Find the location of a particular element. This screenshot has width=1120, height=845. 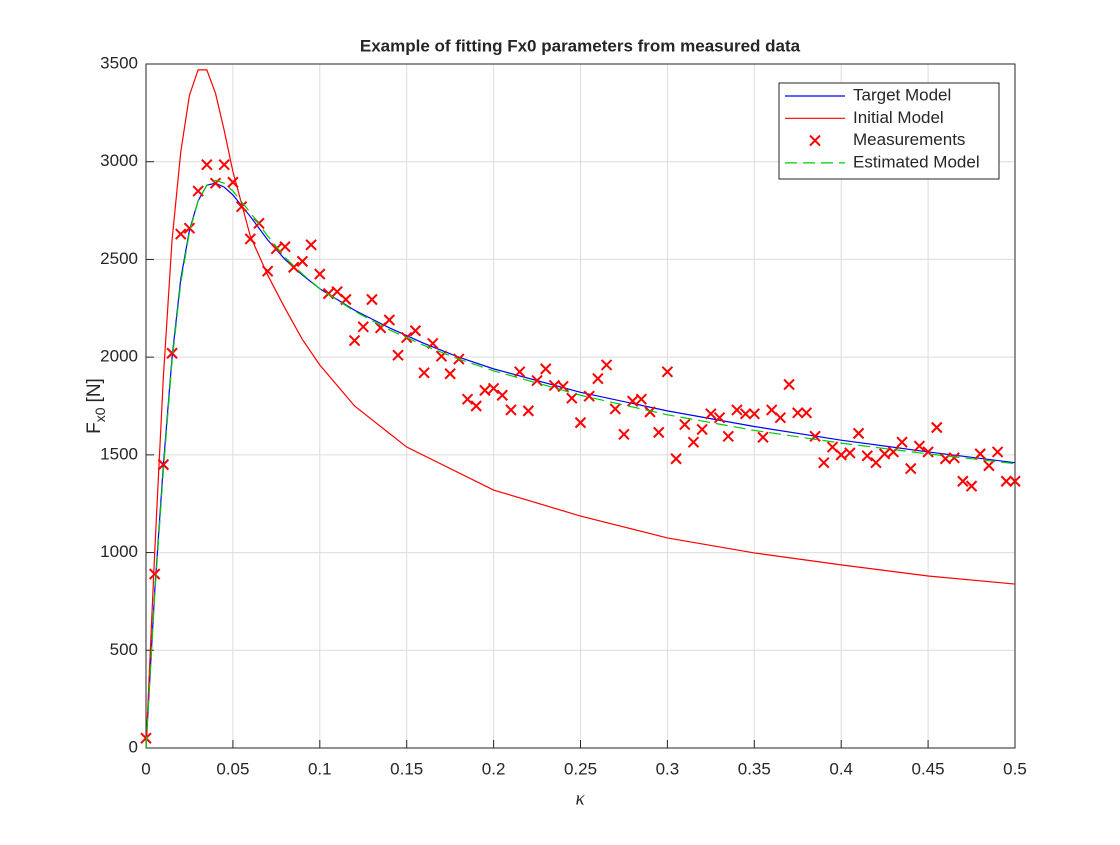

y-tick-label: 3000 is located at coordinates (119, 160).